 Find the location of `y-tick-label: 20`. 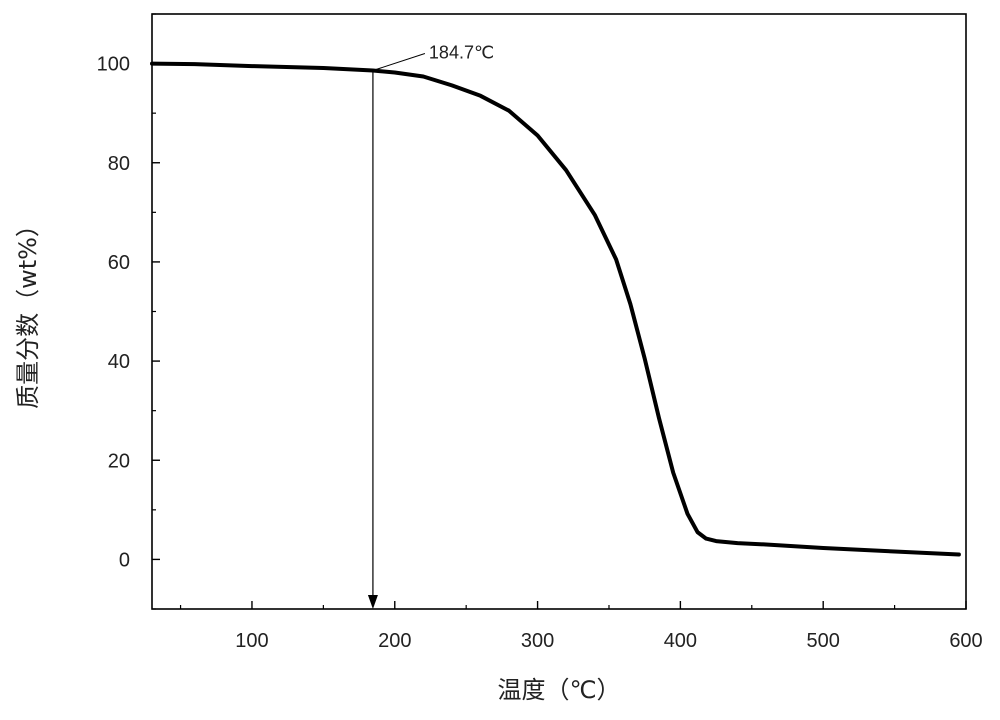

y-tick-label: 20 is located at coordinates (119, 461).